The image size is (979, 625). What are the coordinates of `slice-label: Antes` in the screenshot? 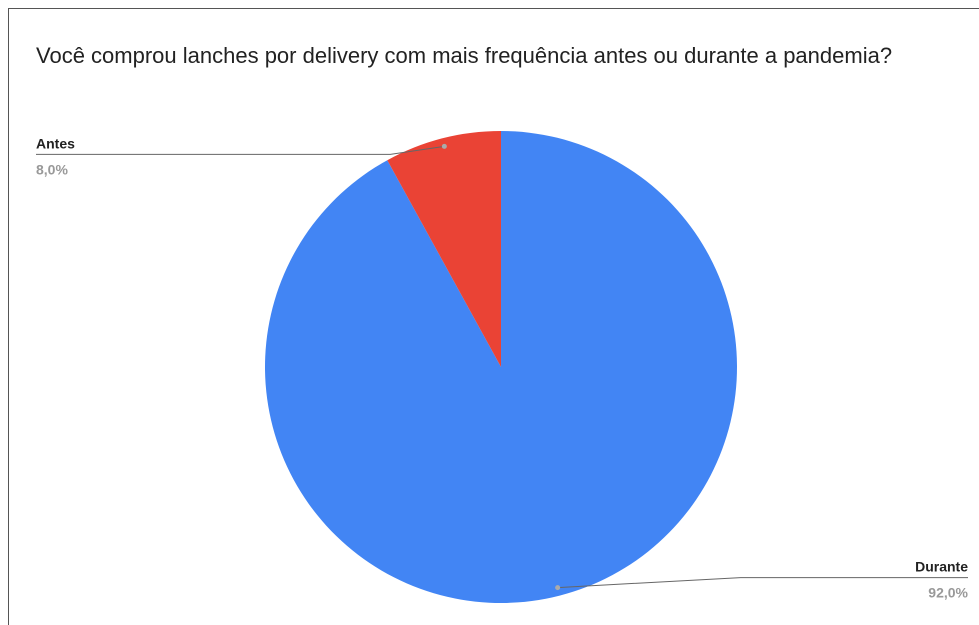 It's located at (55, 143).